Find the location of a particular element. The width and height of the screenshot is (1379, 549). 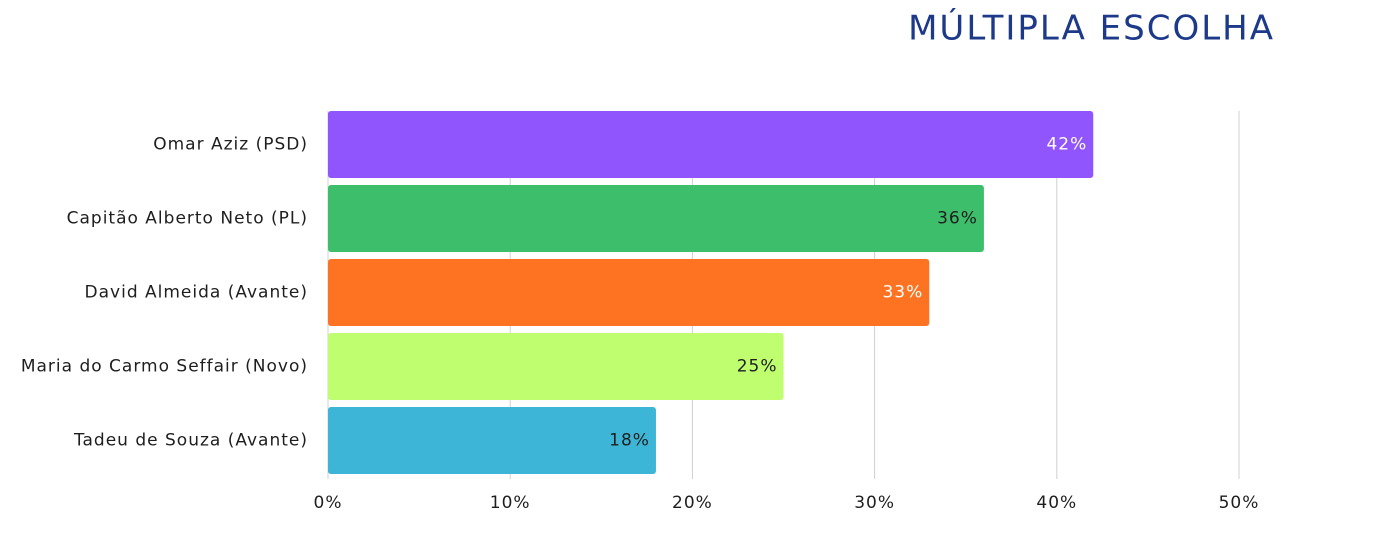

y-tick-label: David Almeida (Avante) is located at coordinates (196, 293).